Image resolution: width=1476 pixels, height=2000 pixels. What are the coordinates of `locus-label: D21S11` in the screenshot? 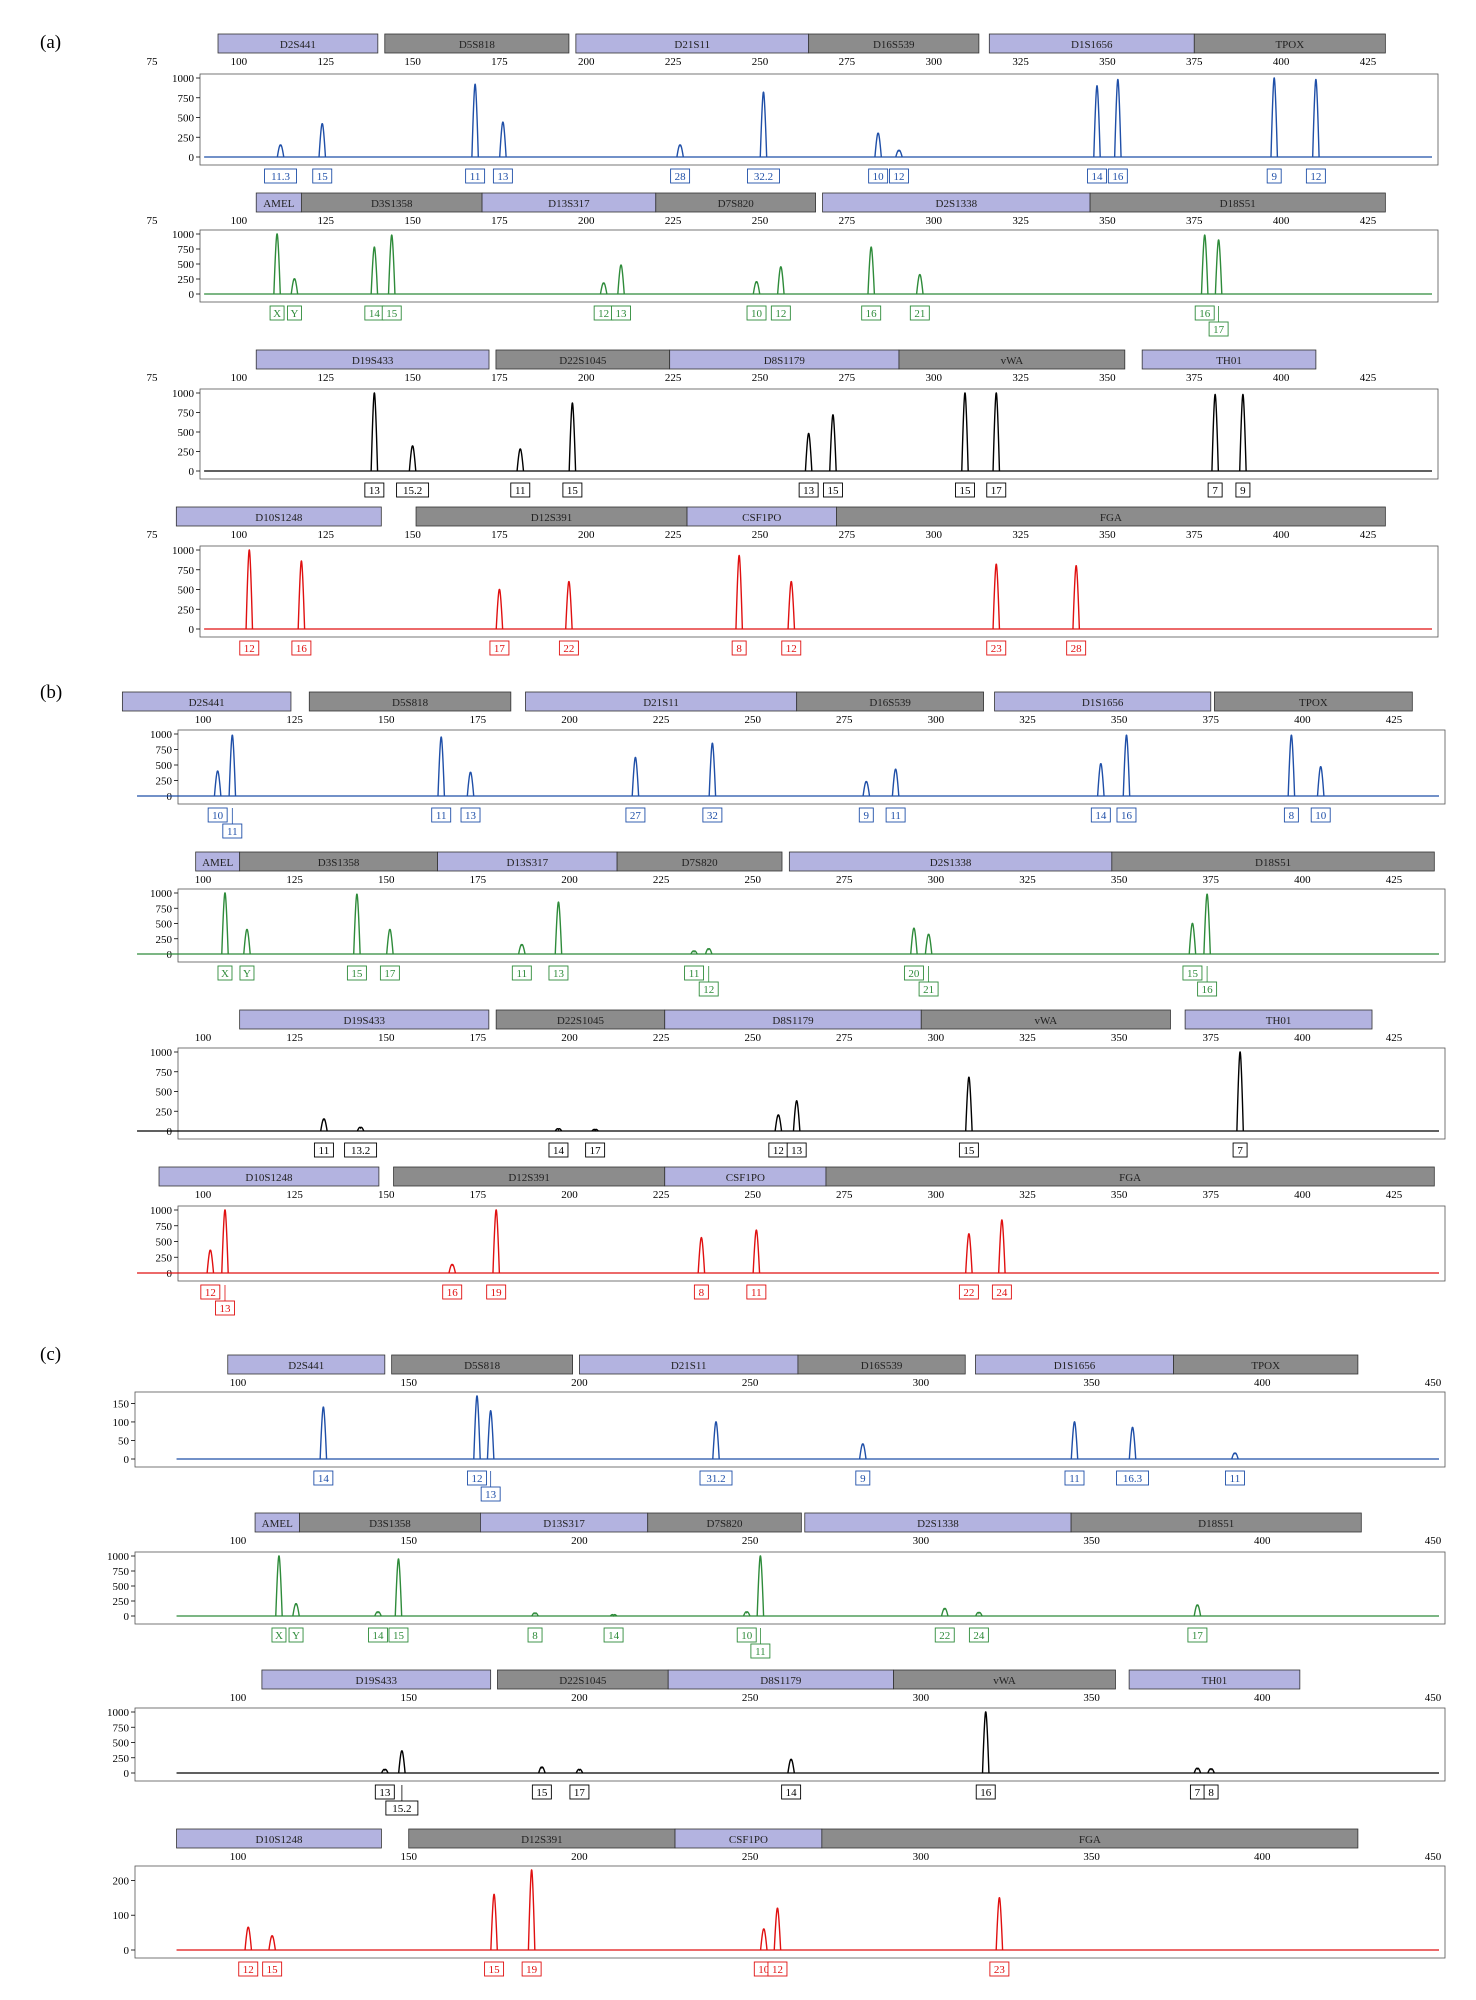 It's located at (692, 45).